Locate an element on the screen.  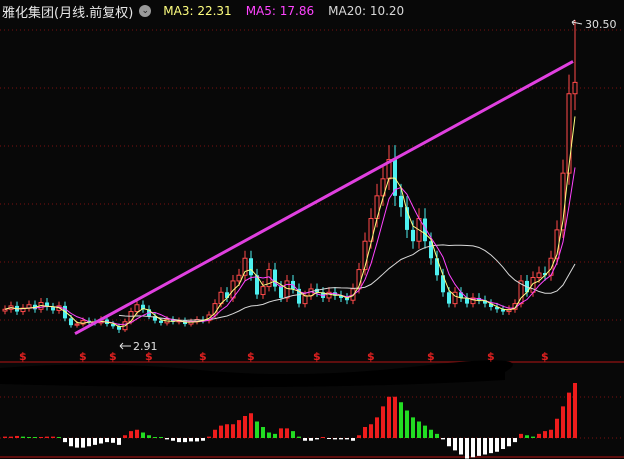
smudge-shape is located at coordinates (256, 374).